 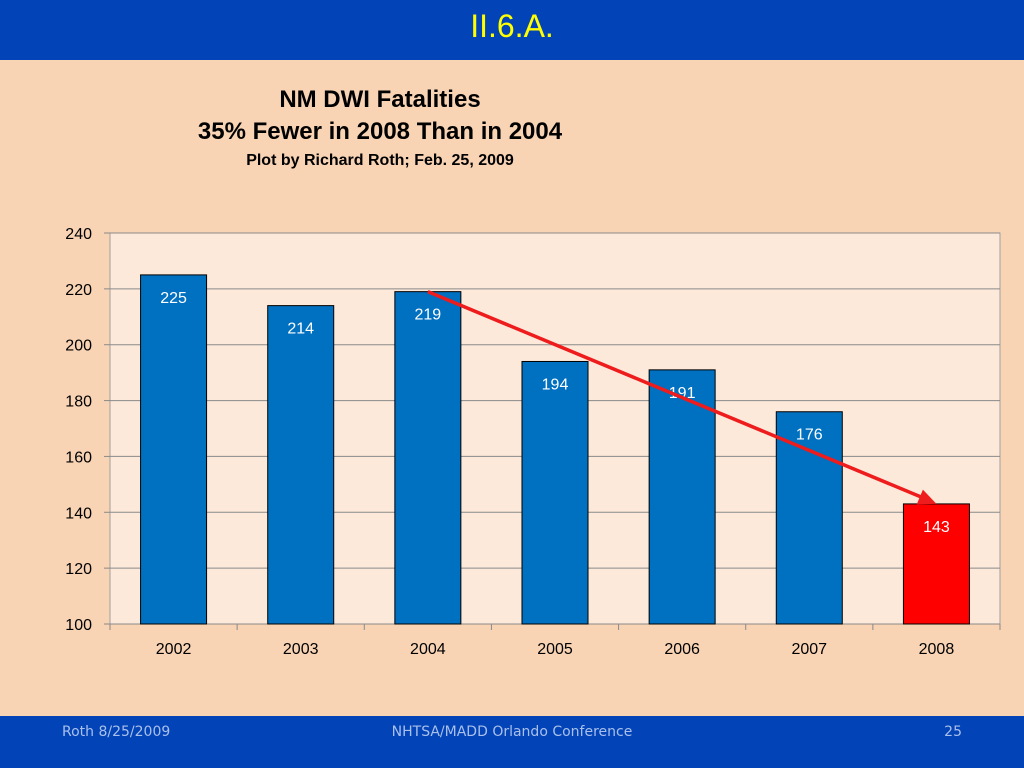 What do you see at coordinates (300, 329) in the screenshot?
I see `data-label-2003: 214` at bounding box center [300, 329].